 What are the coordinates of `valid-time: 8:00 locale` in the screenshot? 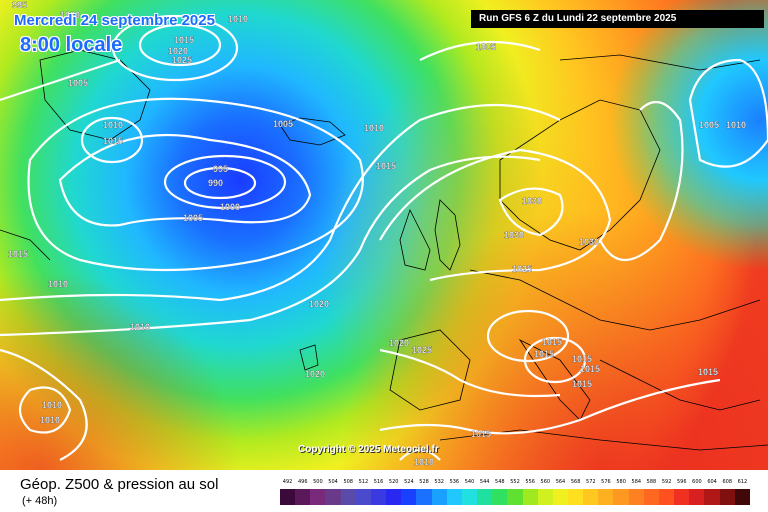 It's located at (71, 45).